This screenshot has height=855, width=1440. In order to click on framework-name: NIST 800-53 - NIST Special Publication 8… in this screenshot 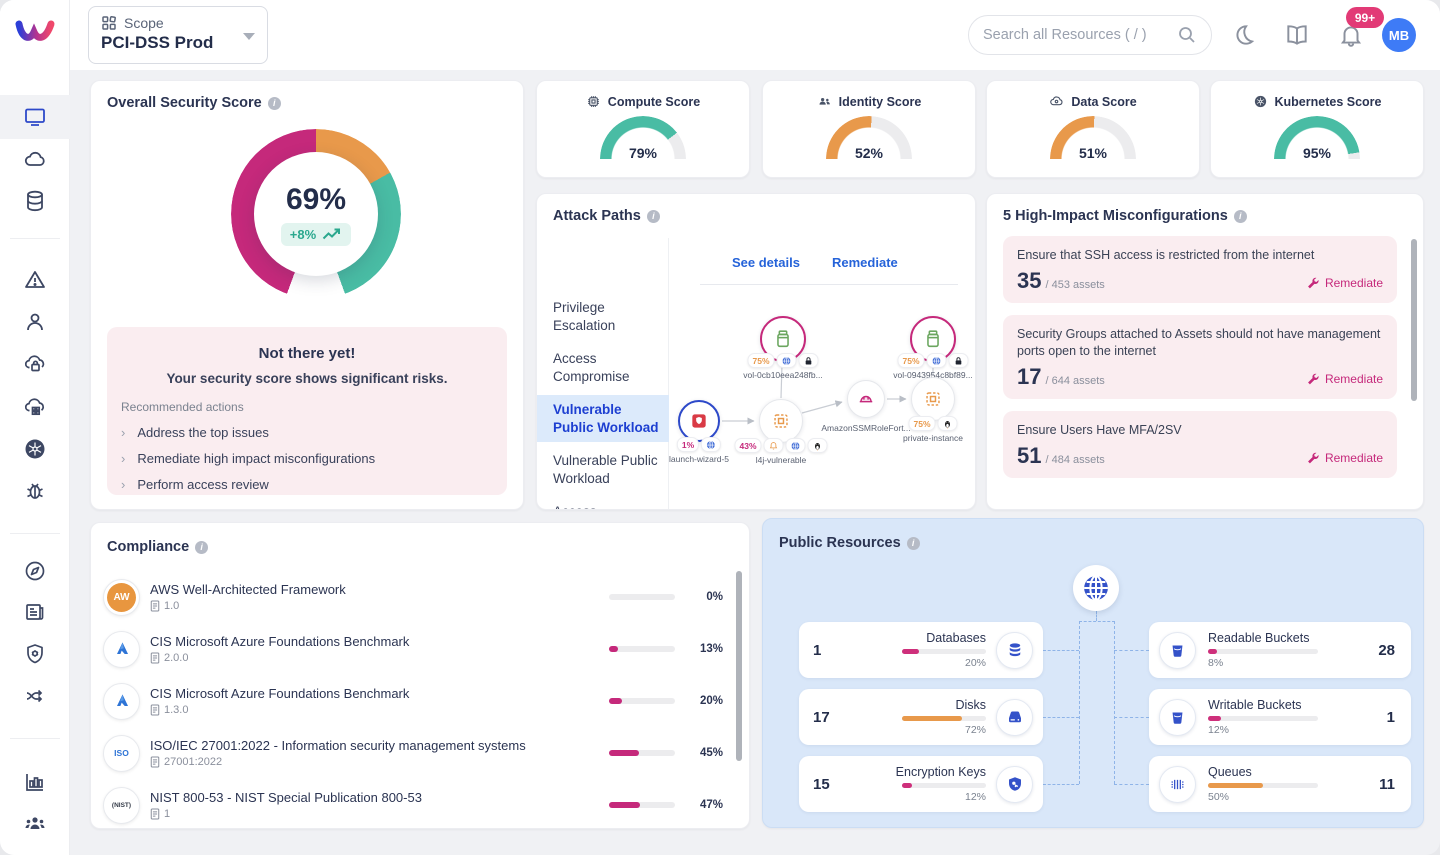, I will do `click(286, 797)`.